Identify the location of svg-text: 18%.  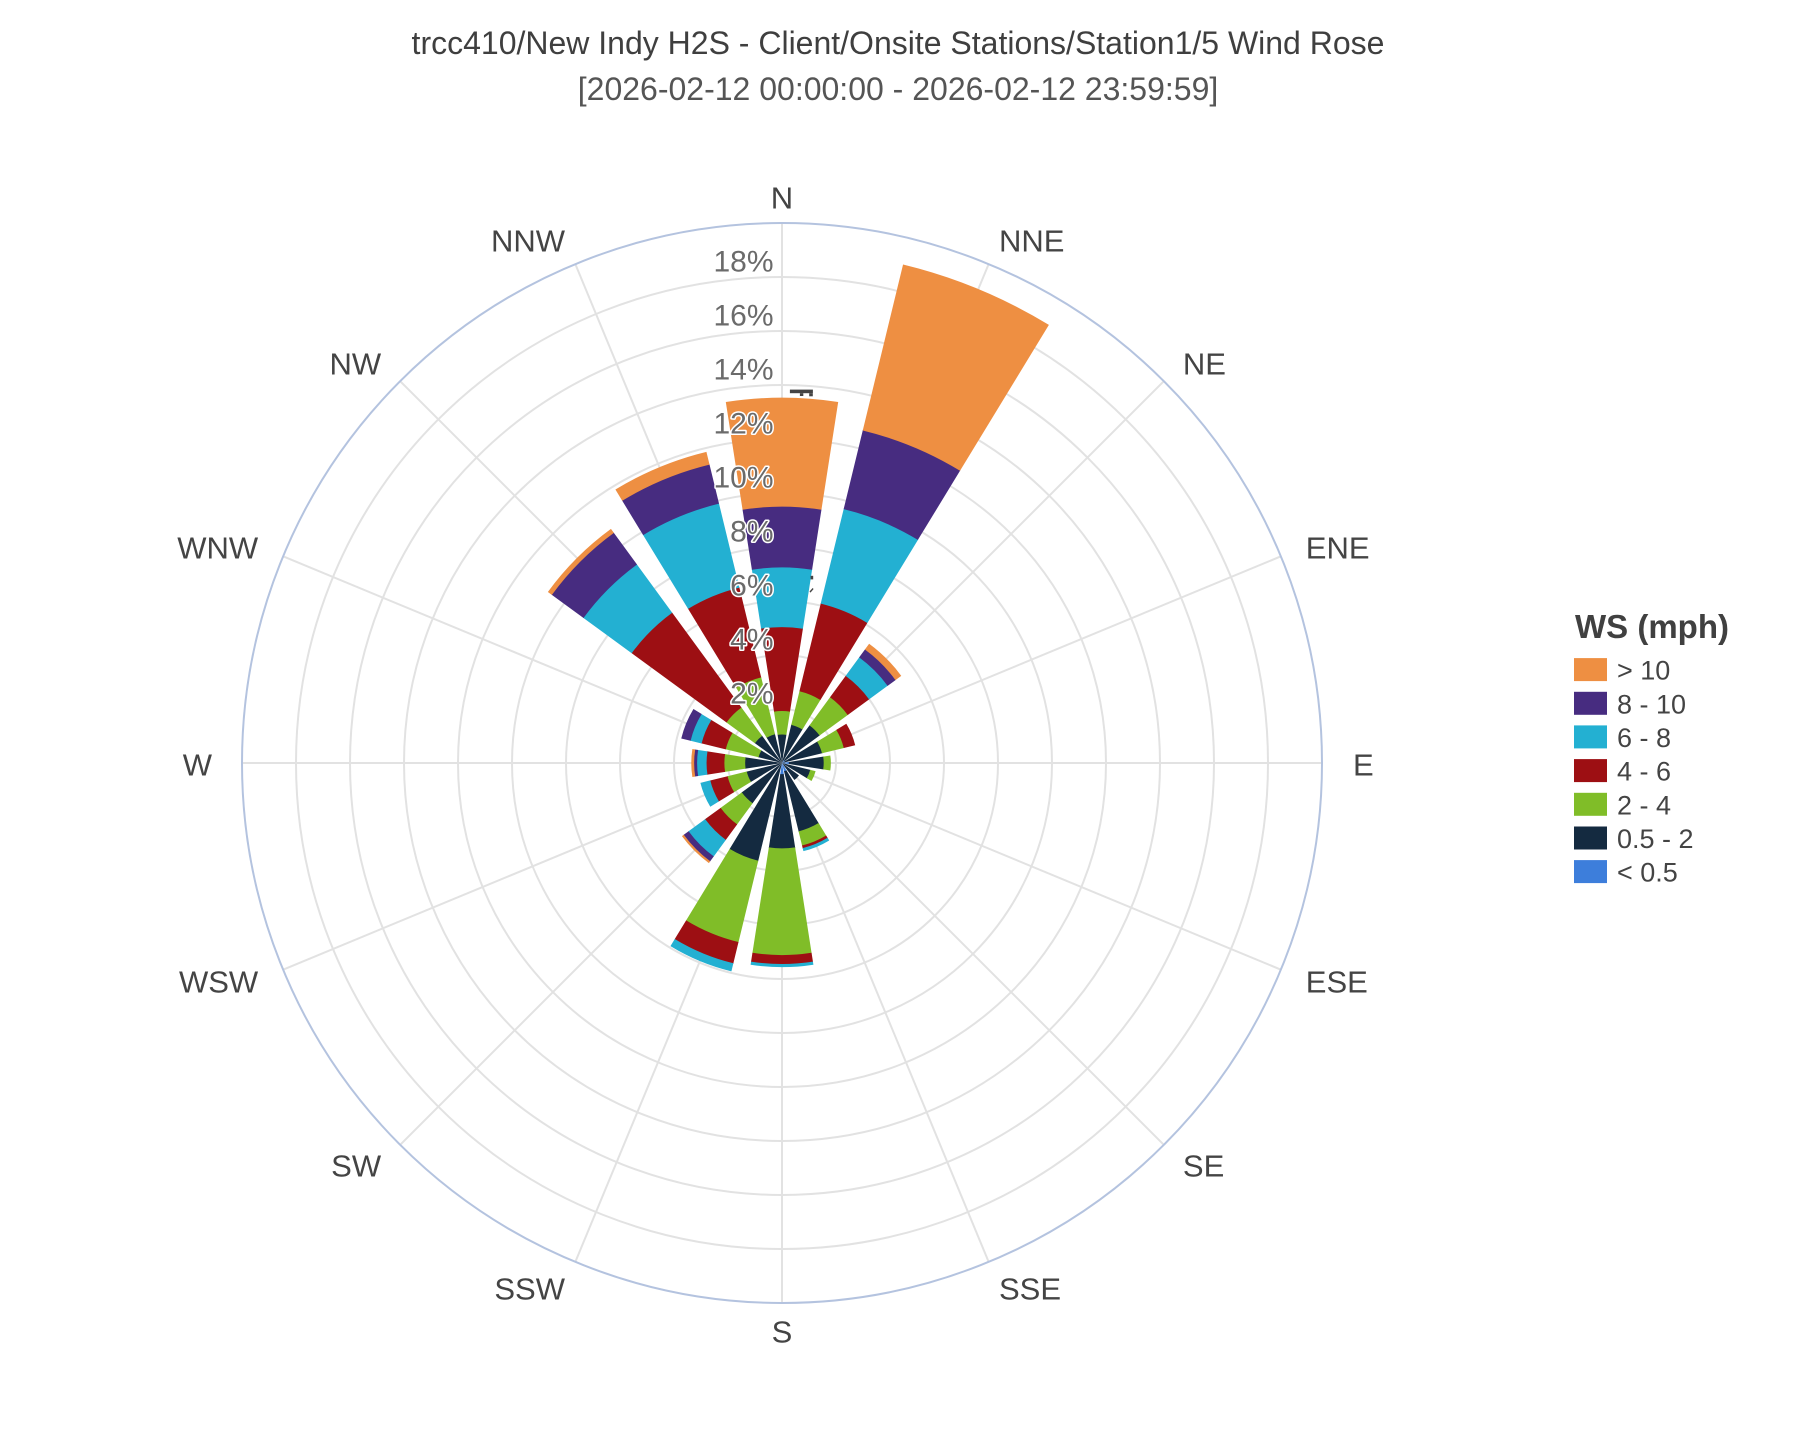
(743, 262).